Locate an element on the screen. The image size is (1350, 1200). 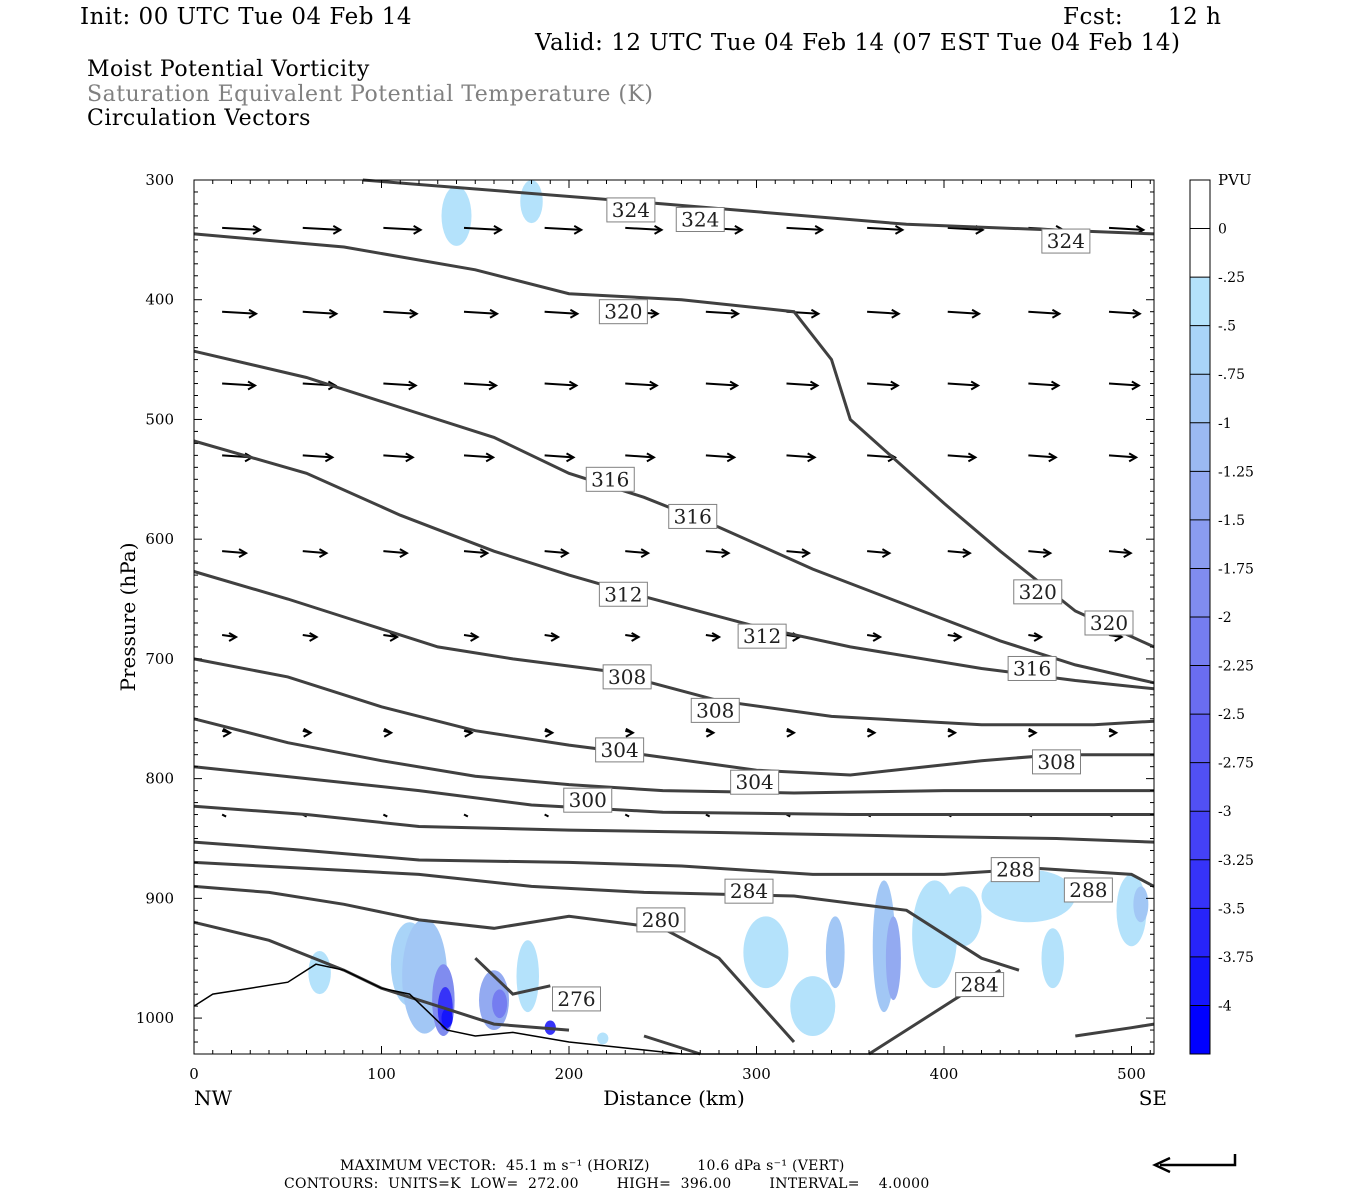
colorbar-label: -3 is located at coordinates (1225, 812).